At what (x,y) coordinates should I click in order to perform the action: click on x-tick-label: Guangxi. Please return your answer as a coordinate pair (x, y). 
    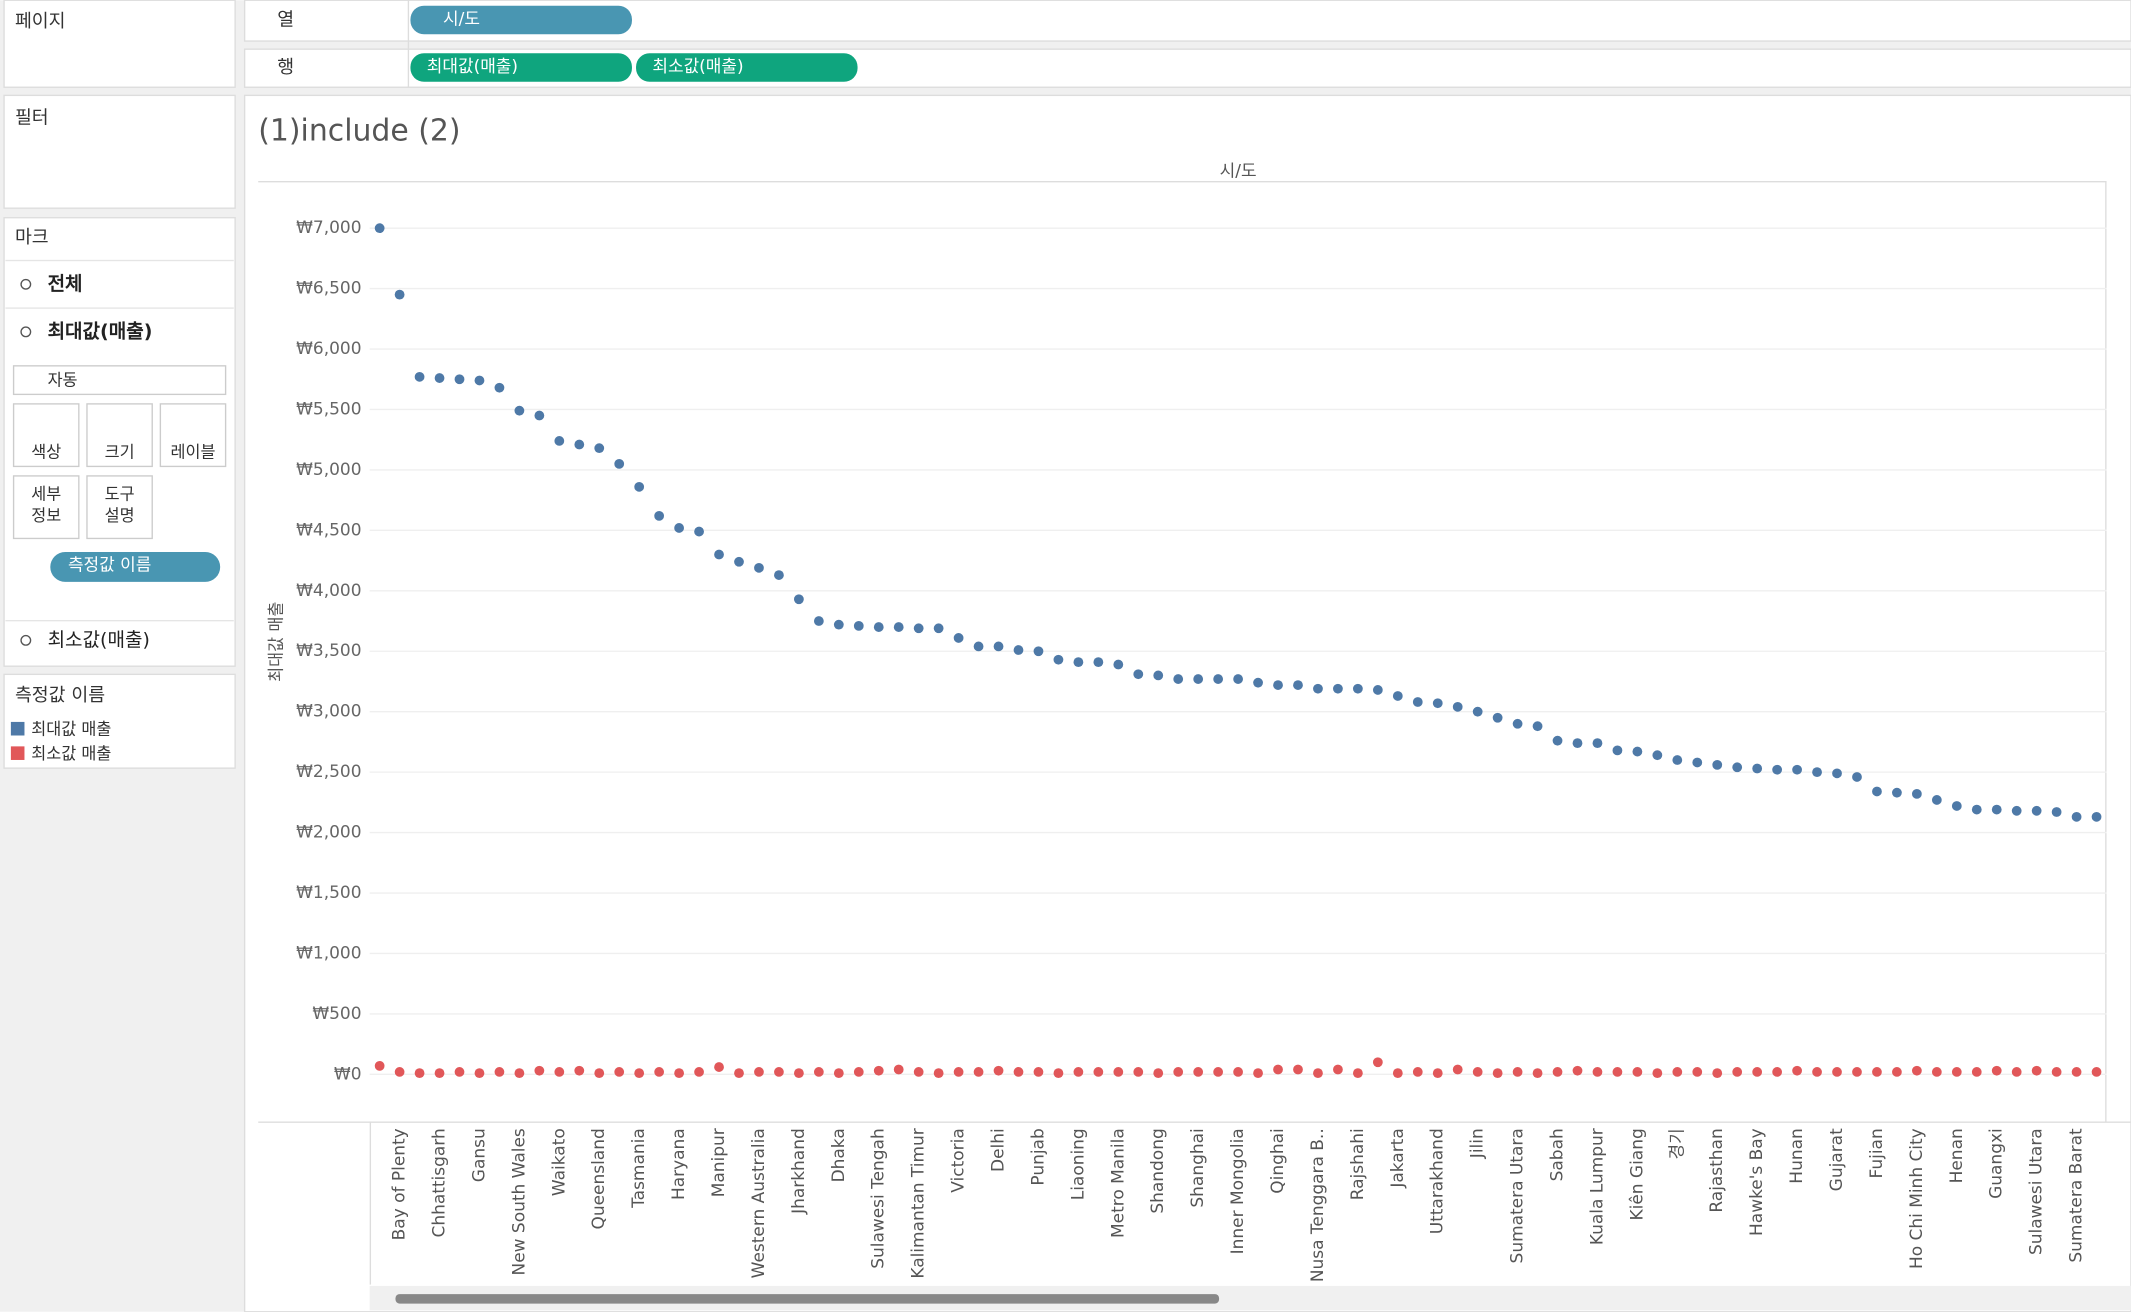
    Looking at the image, I should click on (1997, 1163).